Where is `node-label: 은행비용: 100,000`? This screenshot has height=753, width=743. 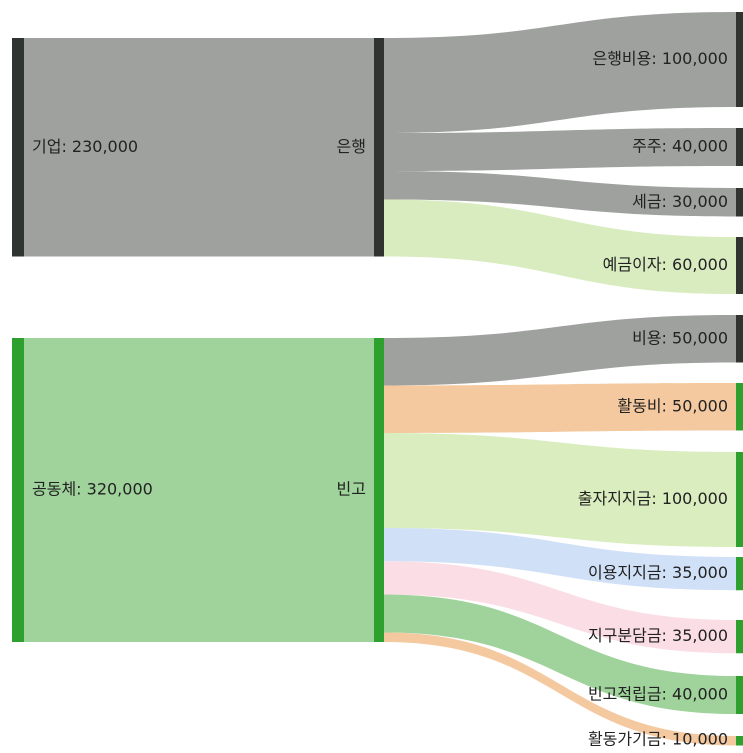 node-label: 은행비용: 100,000 is located at coordinates (660, 58).